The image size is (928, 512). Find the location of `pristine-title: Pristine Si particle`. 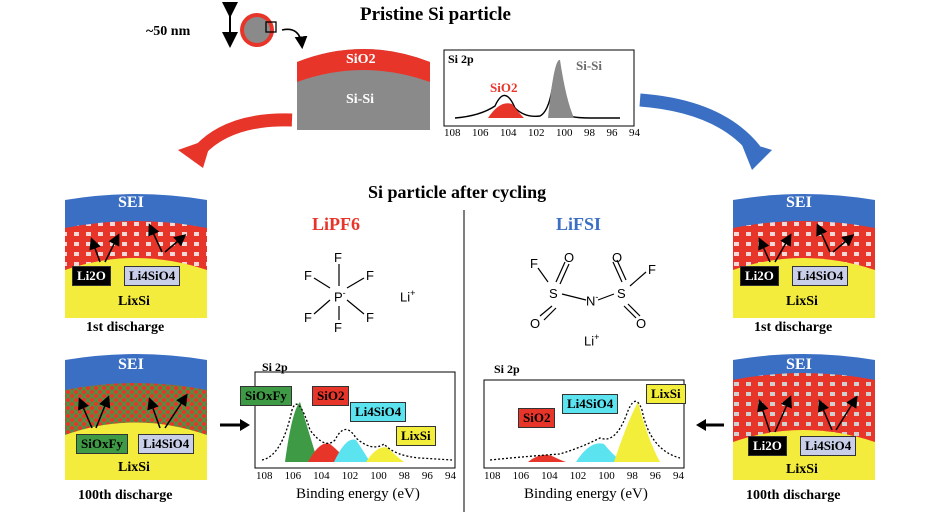

pristine-title: Pristine Si particle is located at coordinates (435, 14).